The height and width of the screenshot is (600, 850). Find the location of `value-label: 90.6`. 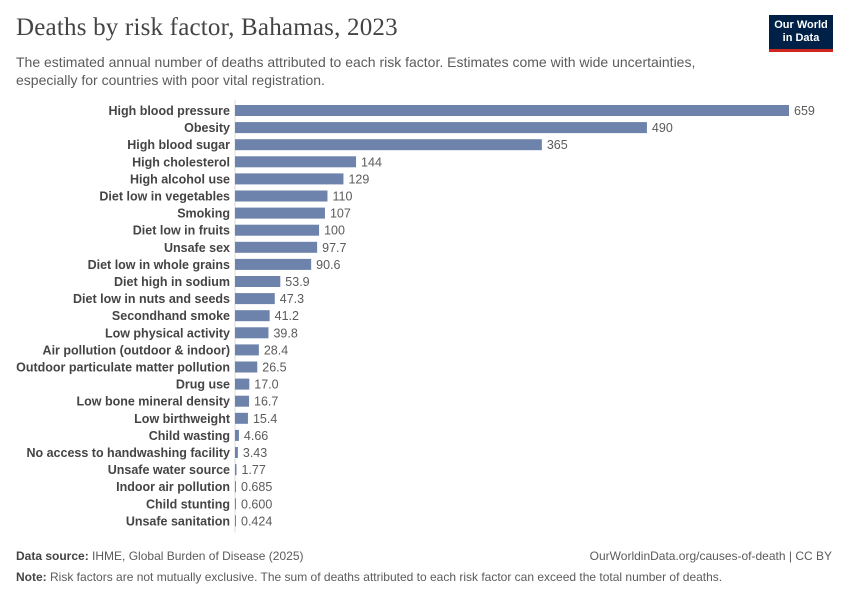

value-label: 90.6 is located at coordinates (328, 265).